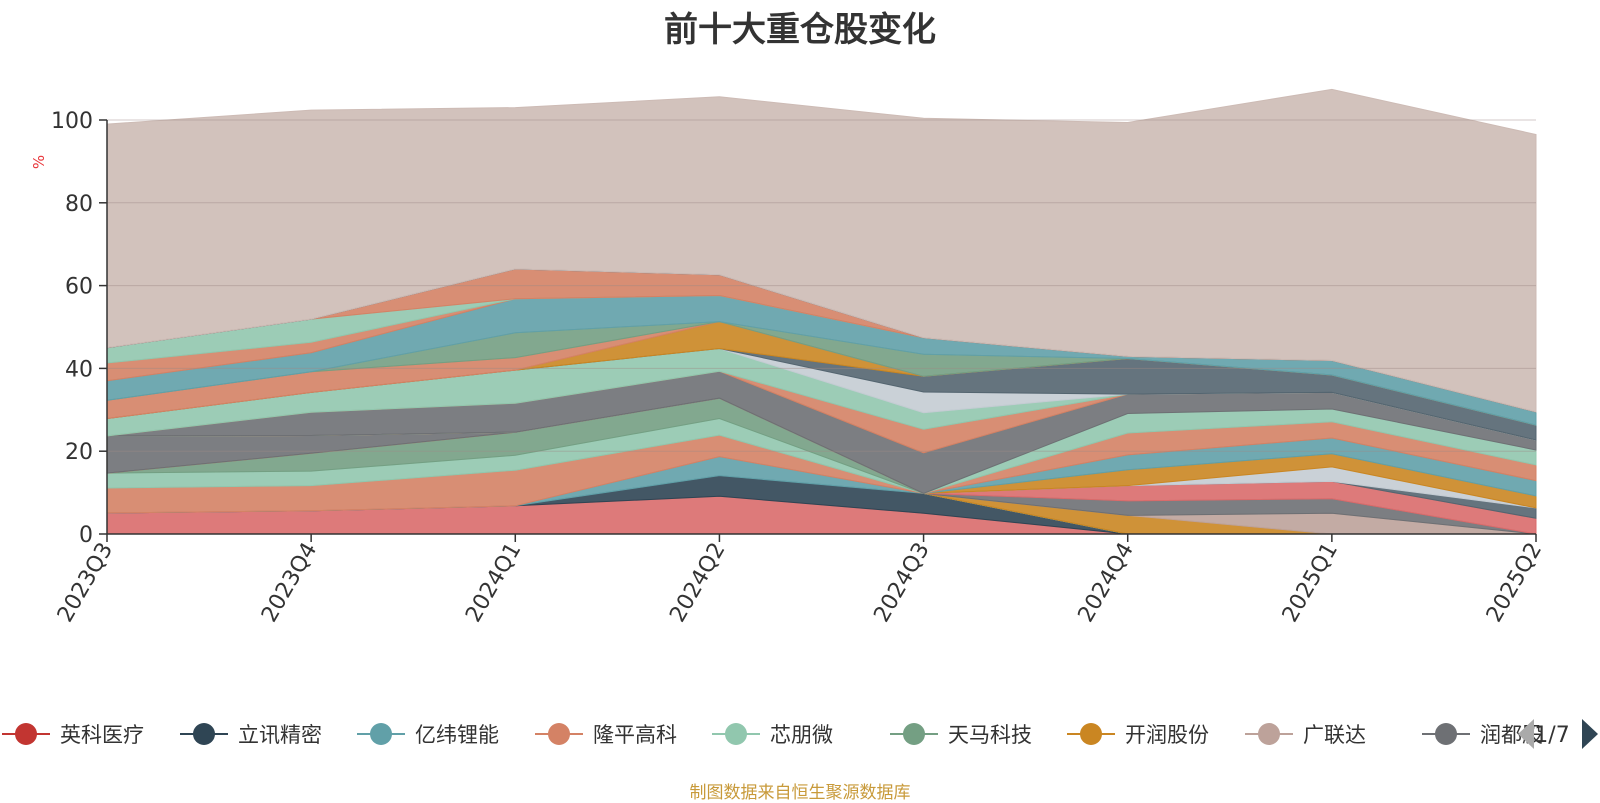 The width and height of the screenshot is (1600, 803). Describe the element at coordinates (635, 735) in the screenshot. I see `legend-label: 隆平高科` at that location.